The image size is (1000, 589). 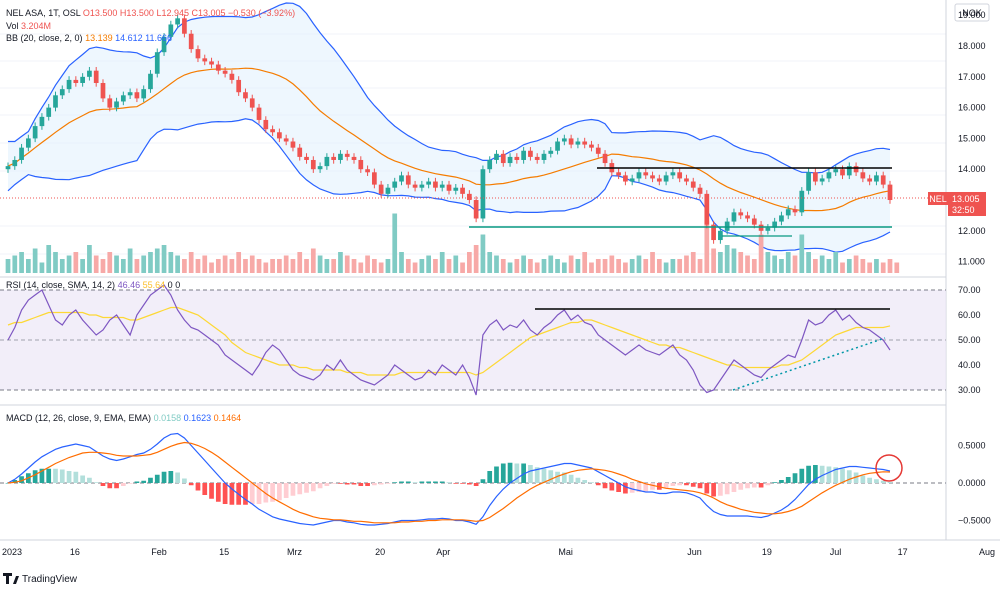 What do you see at coordinates (969, 290) in the screenshot?
I see `rsi-axis-tick: 70.00` at bounding box center [969, 290].